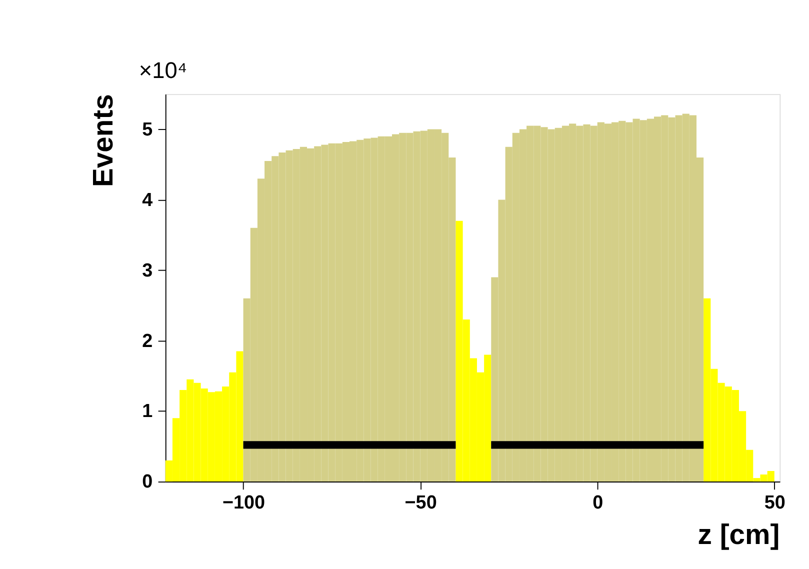 The image size is (809, 569). What do you see at coordinates (739, 534) in the screenshot?
I see `x-axis-title: z [cm]` at bounding box center [739, 534].